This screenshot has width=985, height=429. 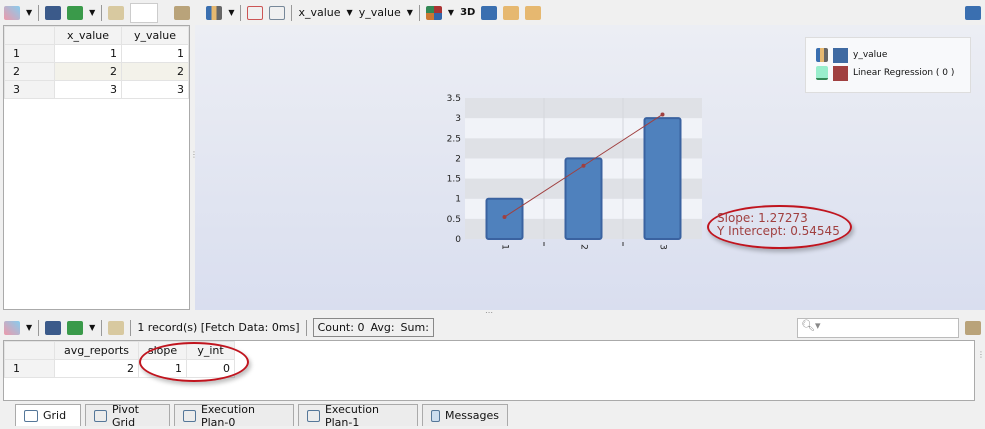 What do you see at coordinates (904, 73) in the screenshot?
I see `legend-label: Linear Regression ( 0 )` at bounding box center [904, 73].